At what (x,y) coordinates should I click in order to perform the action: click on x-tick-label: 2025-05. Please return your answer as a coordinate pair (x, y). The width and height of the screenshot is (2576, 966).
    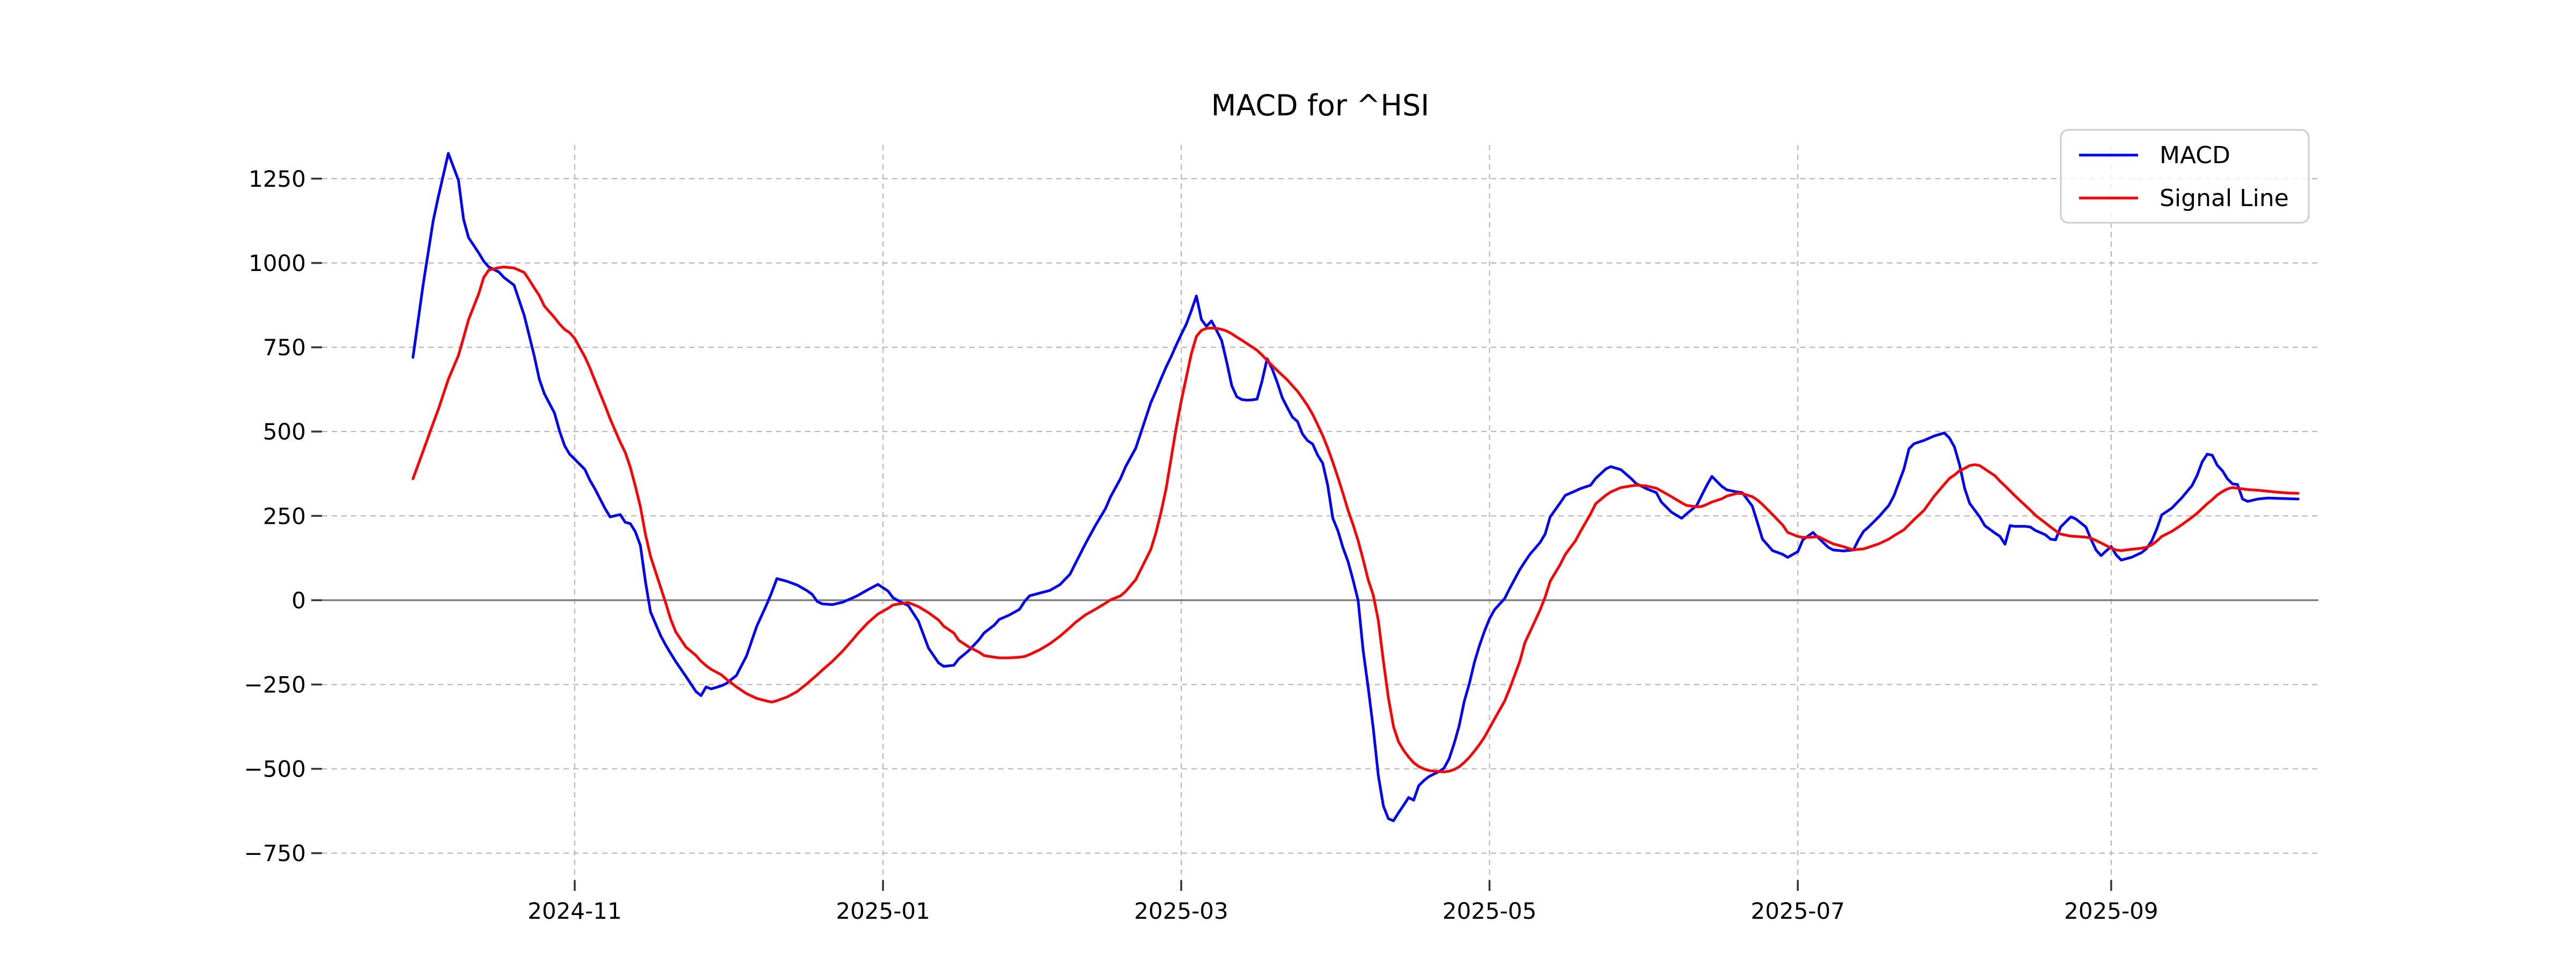
    Looking at the image, I should click on (1490, 911).